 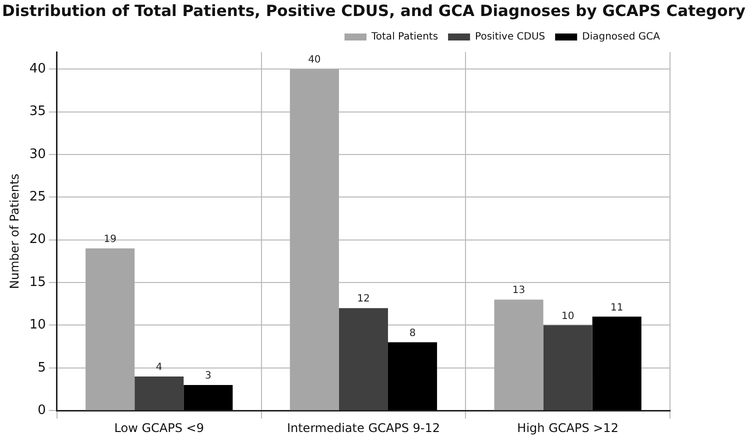 What do you see at coordinates (404, 37) in the screenshot?
I see `legend-label: Total Patients` at bounding box center [404, 37].